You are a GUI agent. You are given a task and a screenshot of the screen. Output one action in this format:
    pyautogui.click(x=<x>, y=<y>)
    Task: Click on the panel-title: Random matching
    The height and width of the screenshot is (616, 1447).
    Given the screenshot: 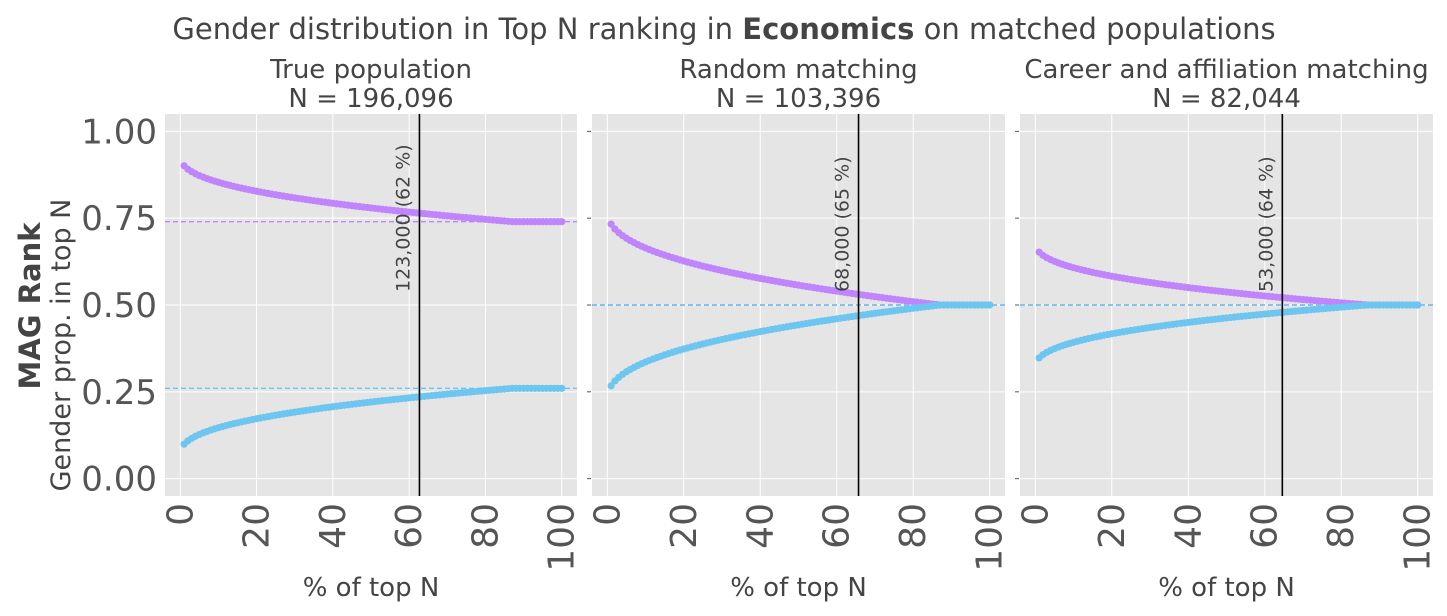 What is the action you would take?
    pyautogui.click(x=798, y=70)
    